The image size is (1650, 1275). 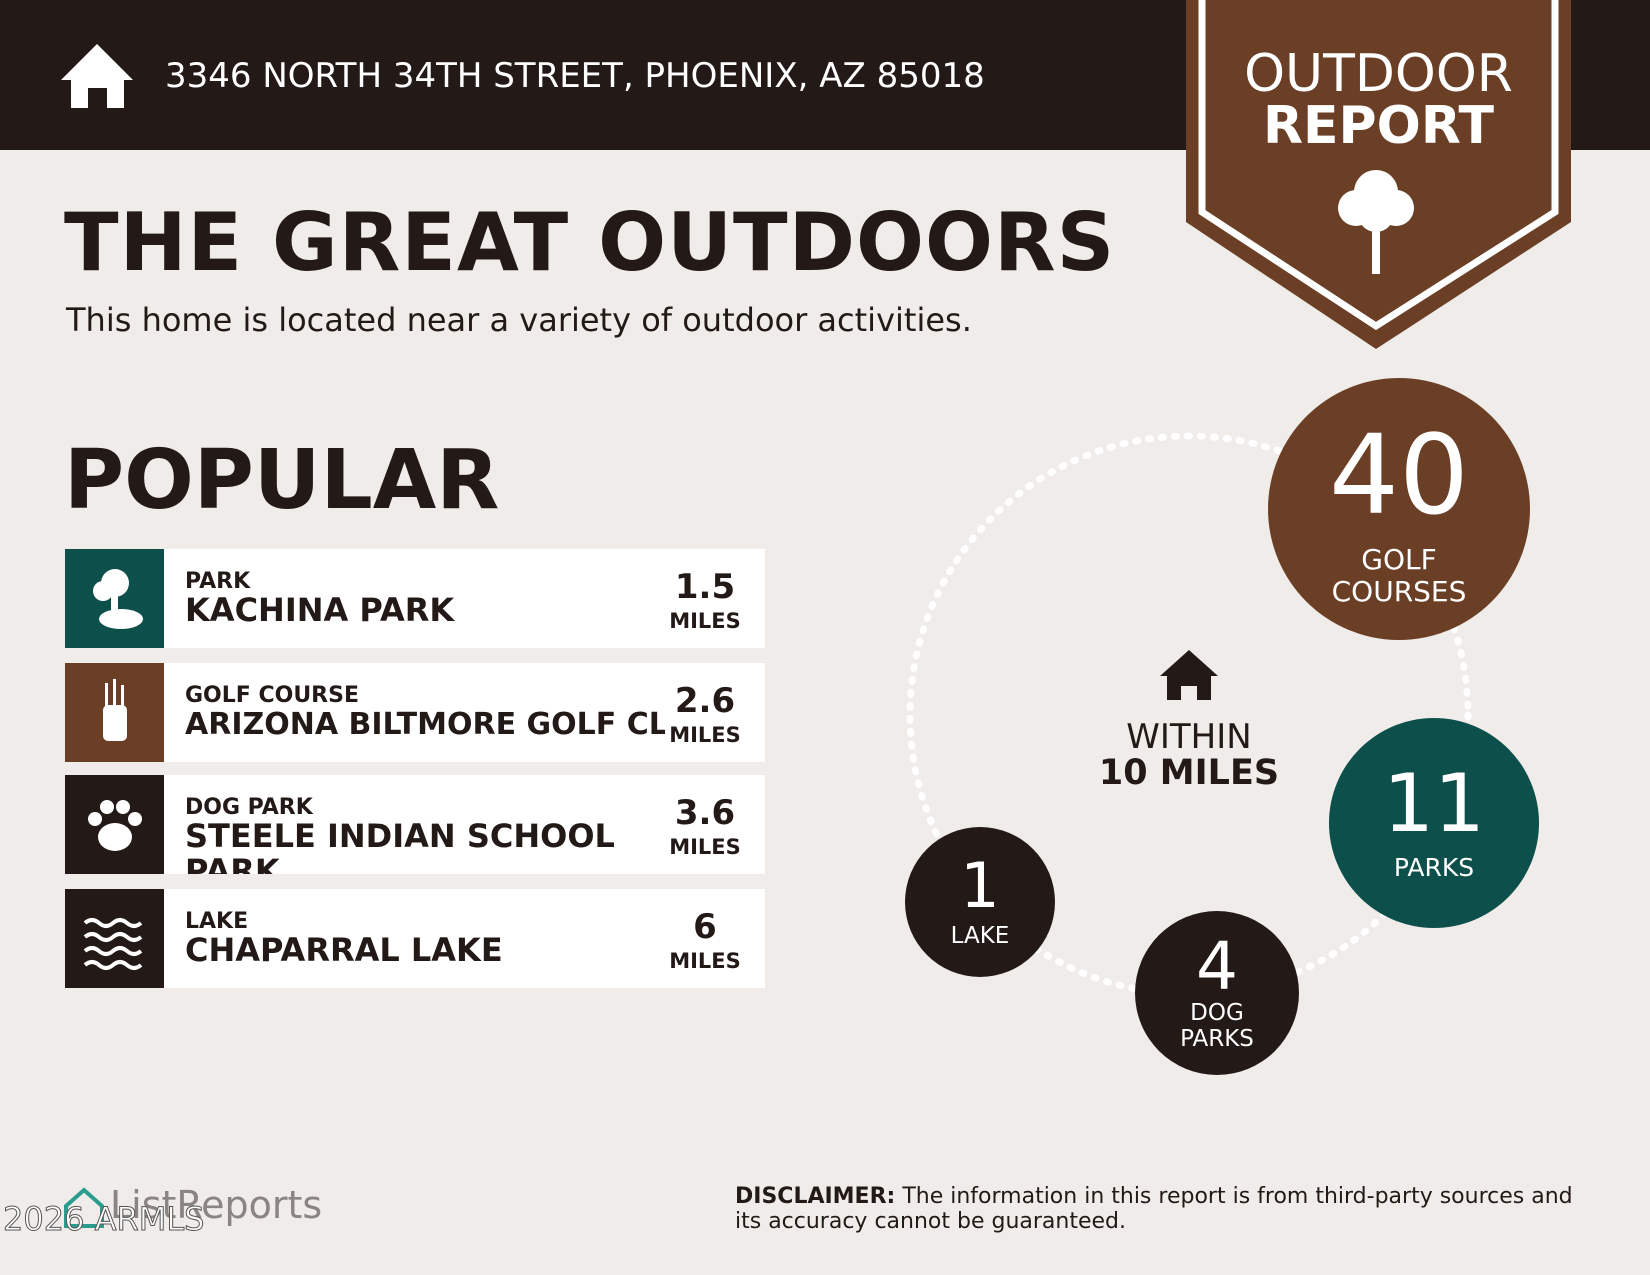 I want to click on popular-row: LAKE CHAPARRAL LAKE 6 MILES, so click(x=415, y=938).